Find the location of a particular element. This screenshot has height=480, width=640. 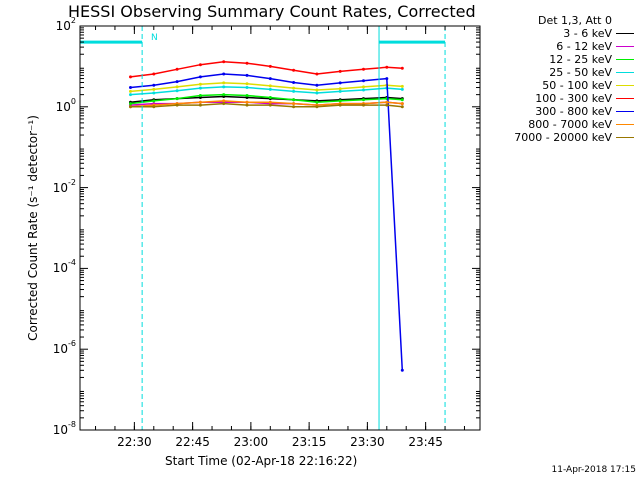

y-tick-exponent: -4 is located at coordinates (72, 263).